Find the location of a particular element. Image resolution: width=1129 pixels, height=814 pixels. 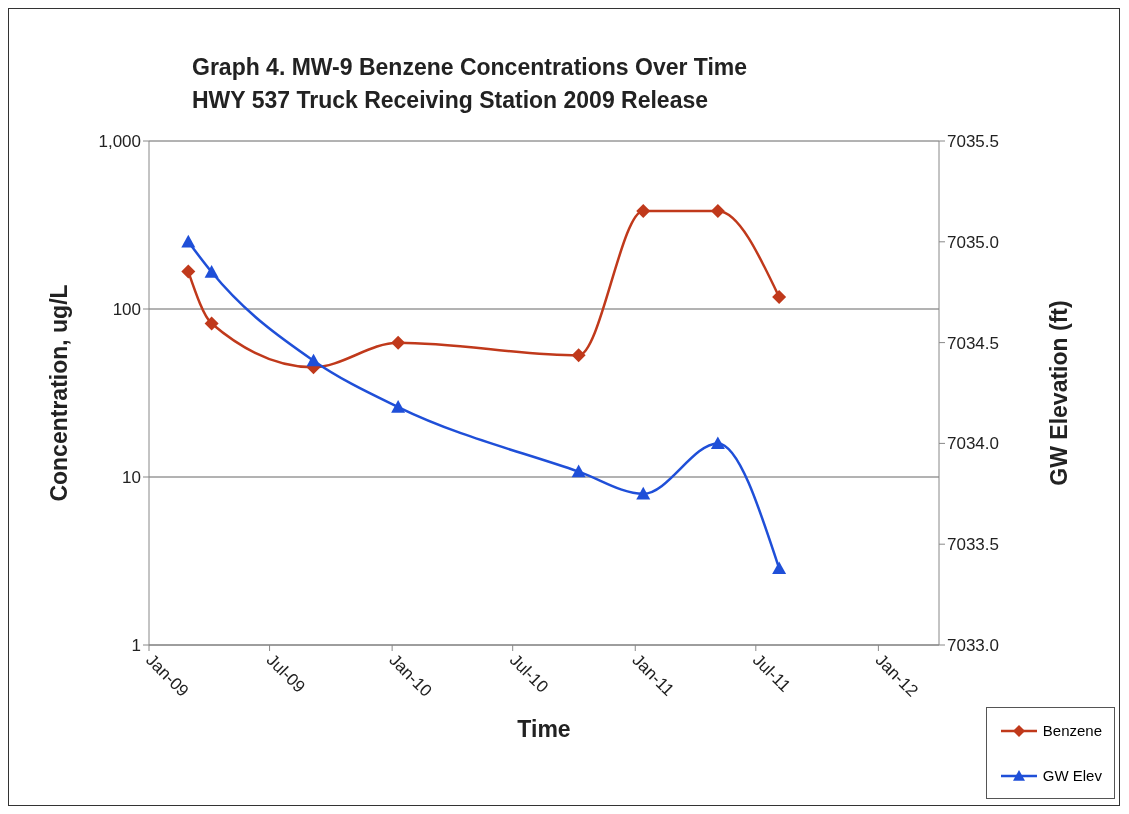

y-axis-title: Concentration, ug/L is located at coordinates (59, 393).